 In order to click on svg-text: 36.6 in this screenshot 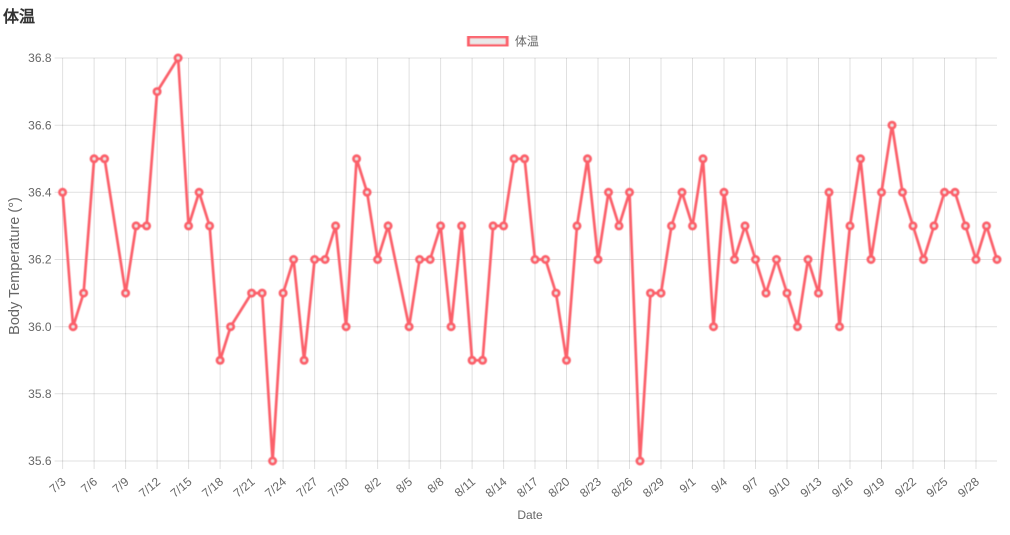, I will do `click(40, 125)`.